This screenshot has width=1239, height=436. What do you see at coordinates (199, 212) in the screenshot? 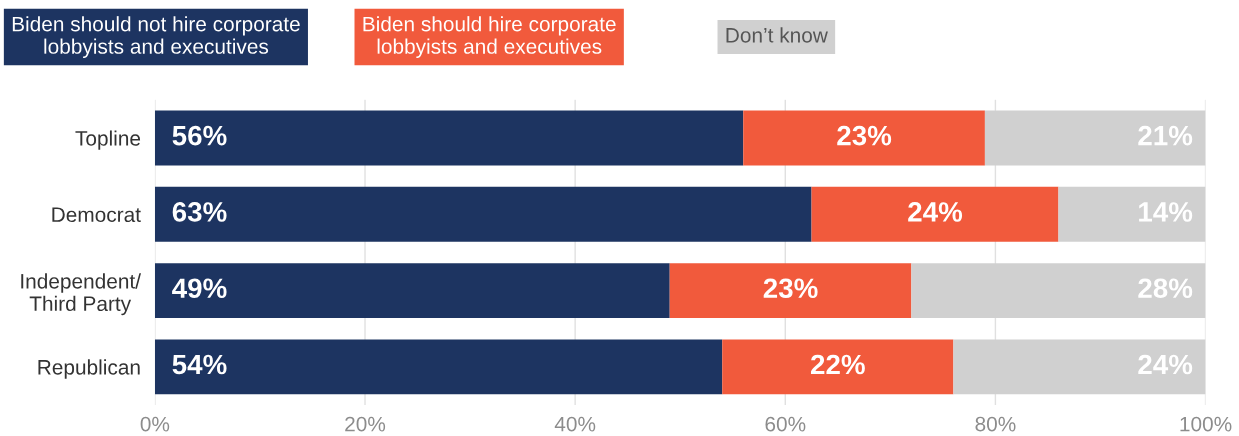
I see `data-label: 63%` at bounding box center [199, 212].